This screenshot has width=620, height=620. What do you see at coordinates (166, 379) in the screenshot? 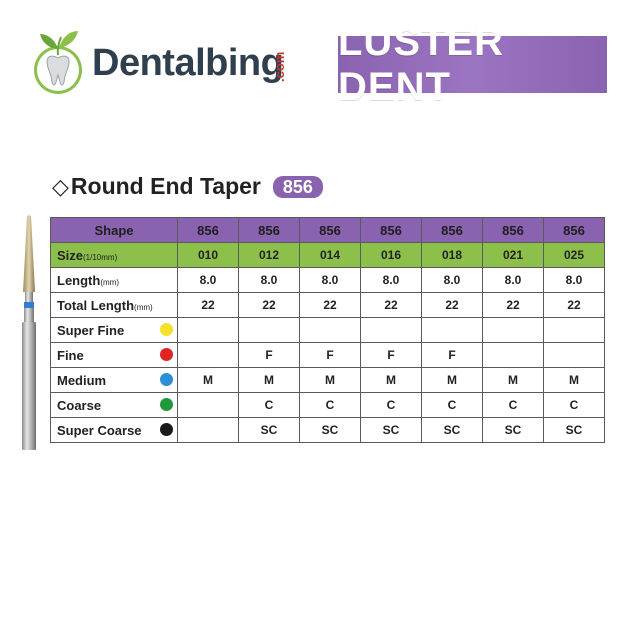
I see `blue-dot-icon` at bounding box center [166, 379].